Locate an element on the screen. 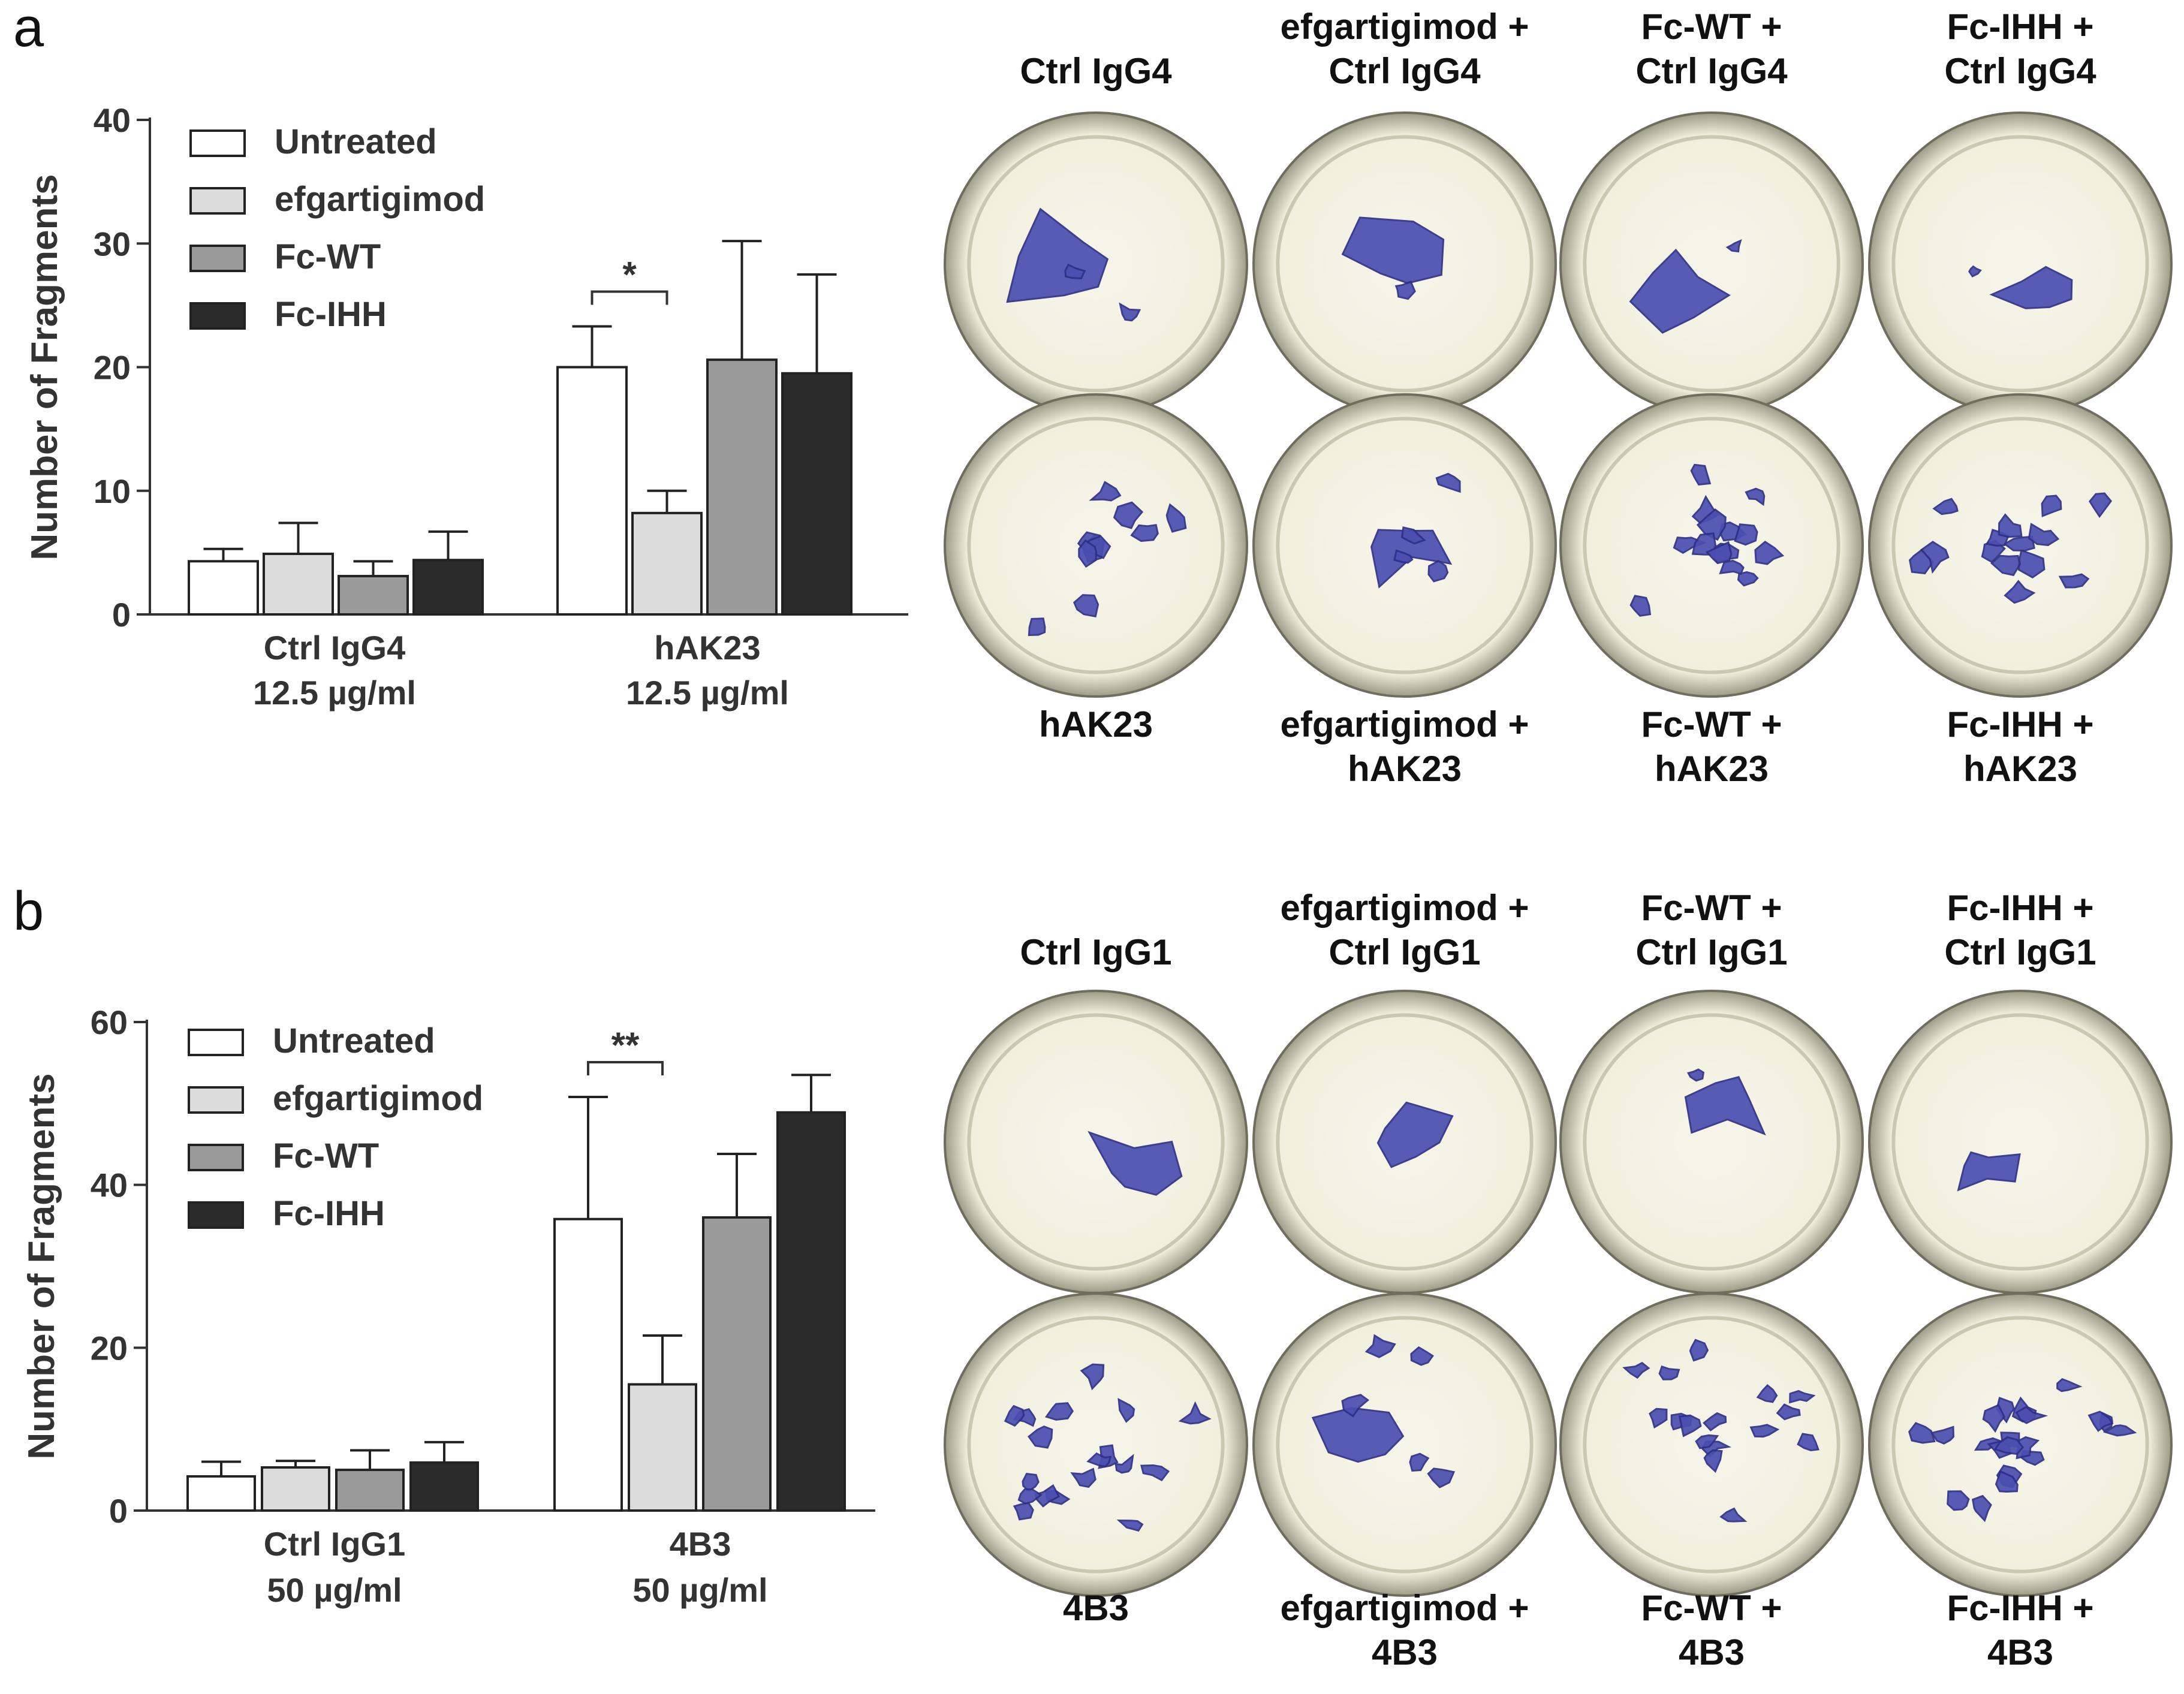 This screenshot has height=1694, width=2184. legend-label: Fc-WT is located at coordinates (326, 1156).